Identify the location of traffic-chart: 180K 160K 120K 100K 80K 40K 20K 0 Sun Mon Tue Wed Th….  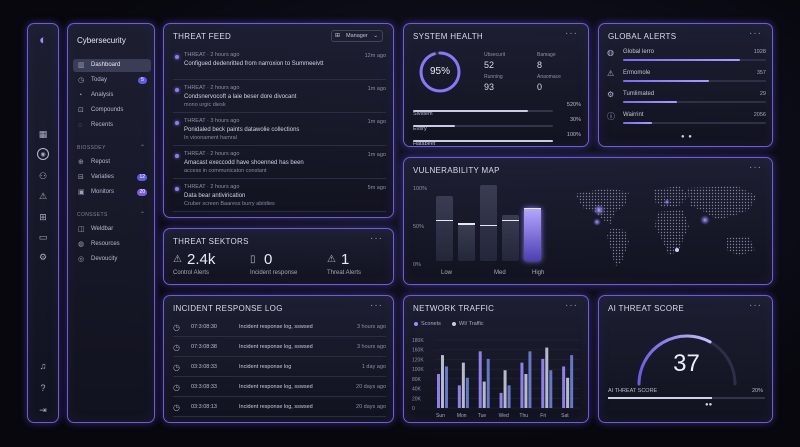
(496, 378).